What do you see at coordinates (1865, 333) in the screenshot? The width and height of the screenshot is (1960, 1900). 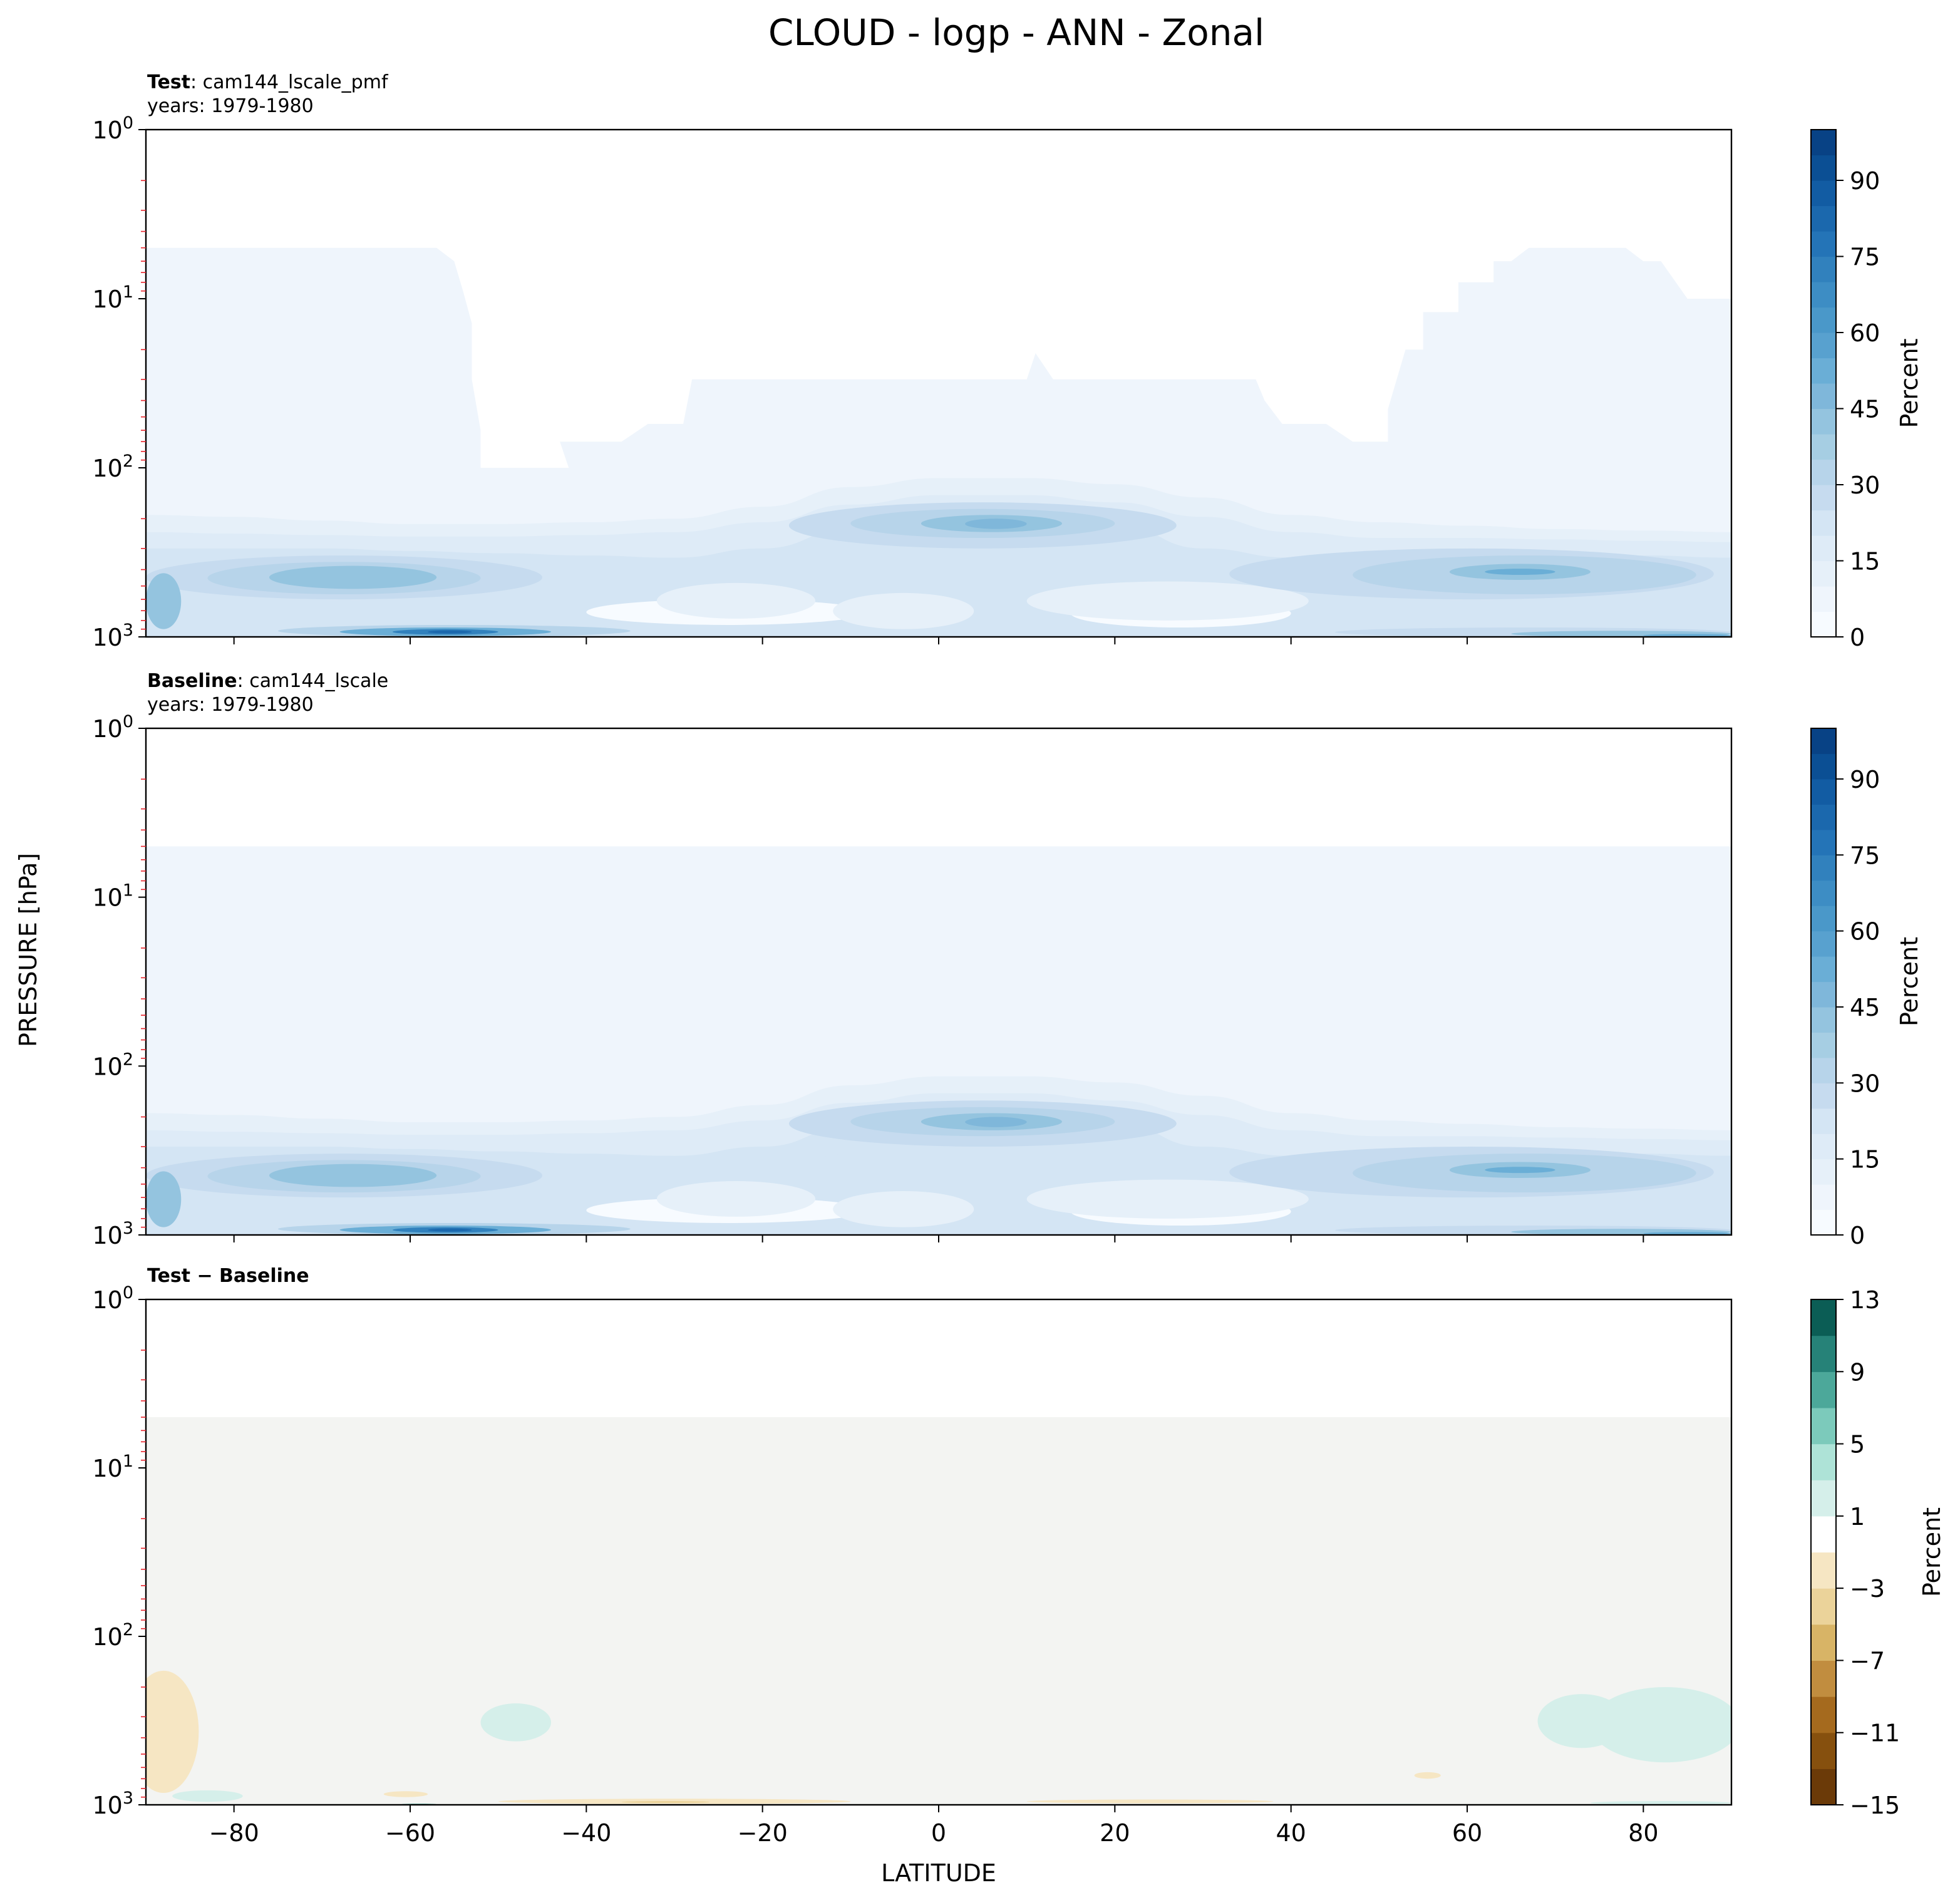 I see `colorbar-tick-label: 60` at bounding box center [1865, 333].